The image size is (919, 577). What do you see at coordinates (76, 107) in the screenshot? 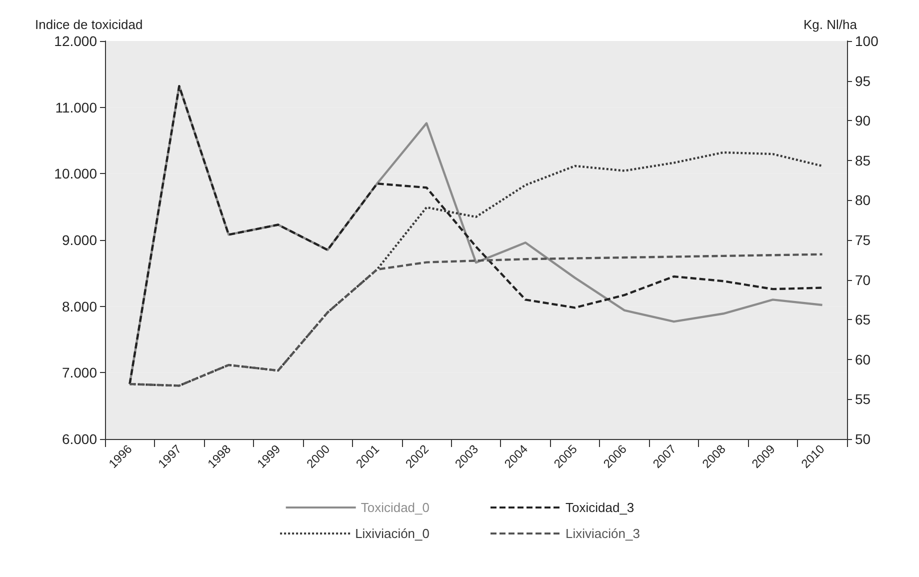
I see `y-tick-label: 11.000` at bounding box center [76, 107].